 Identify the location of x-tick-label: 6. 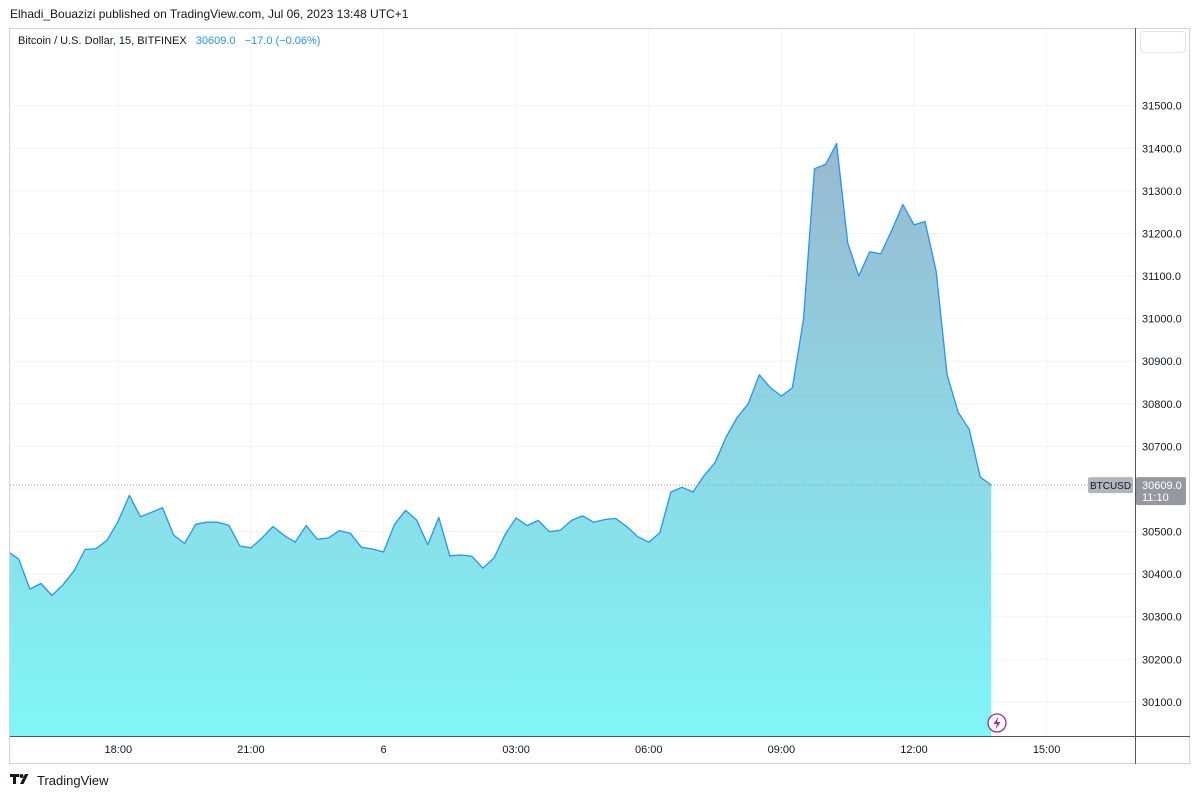
(383, 750).